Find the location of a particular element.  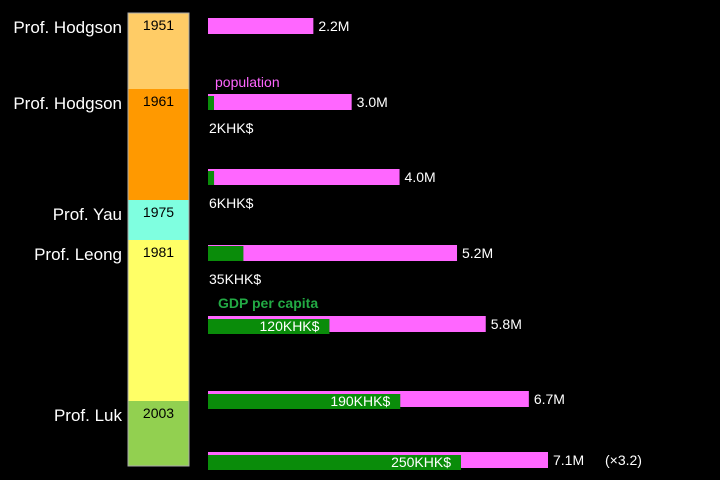

gdp-value-label: 6KHK$ is located at coordinates (231, 203).